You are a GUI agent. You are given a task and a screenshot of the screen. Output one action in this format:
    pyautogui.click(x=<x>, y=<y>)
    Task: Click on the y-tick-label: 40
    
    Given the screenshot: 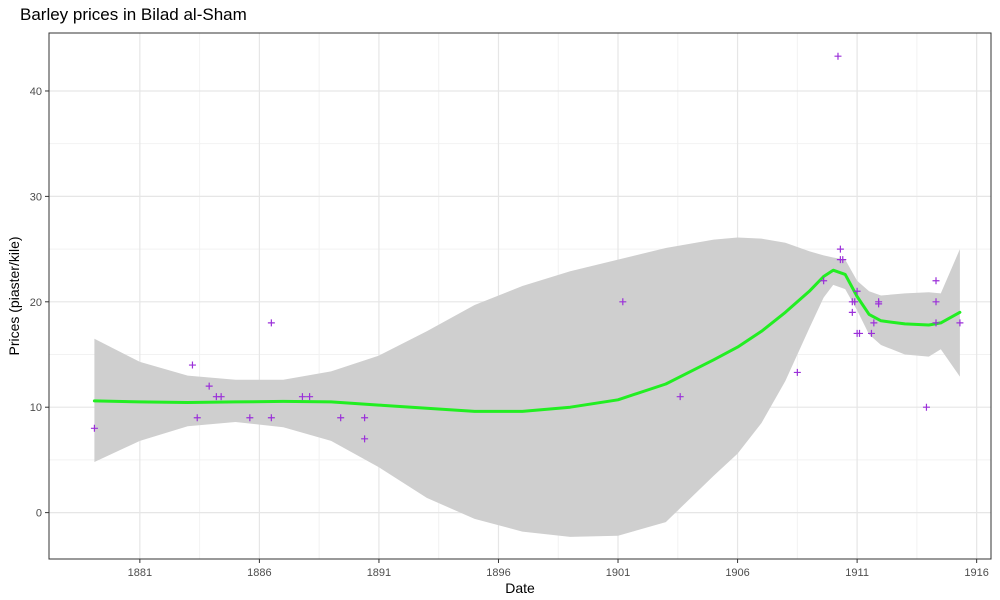 What is the action you would take?
    pyautogui.click(x=36, y=92)
    